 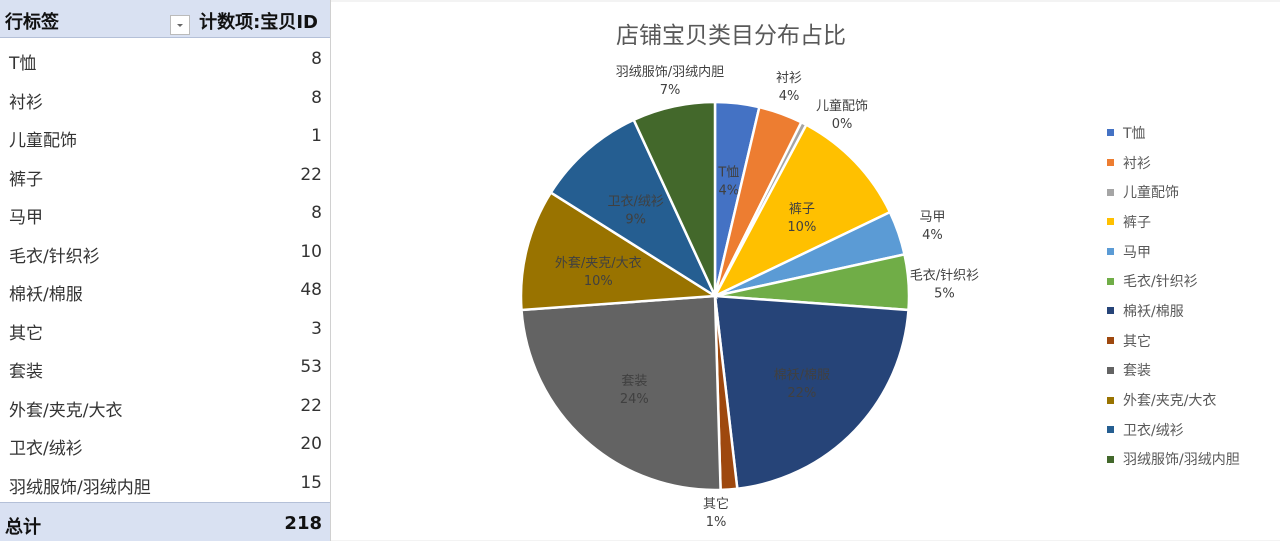 What do you see at coordinates (1153, 430) in the screenshot?
I see `legend-label: 卫衣/绒衫` at bounding box center [1153, 430].